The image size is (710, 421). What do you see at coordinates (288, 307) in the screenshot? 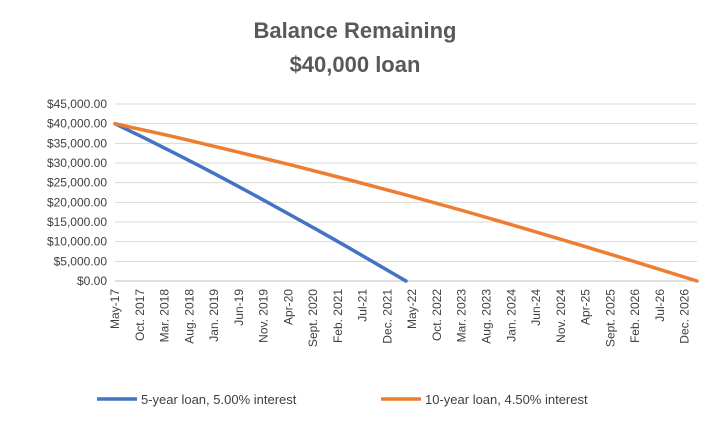
I see `x-tick-label: Apr-20` at bounding box center [288, 307].